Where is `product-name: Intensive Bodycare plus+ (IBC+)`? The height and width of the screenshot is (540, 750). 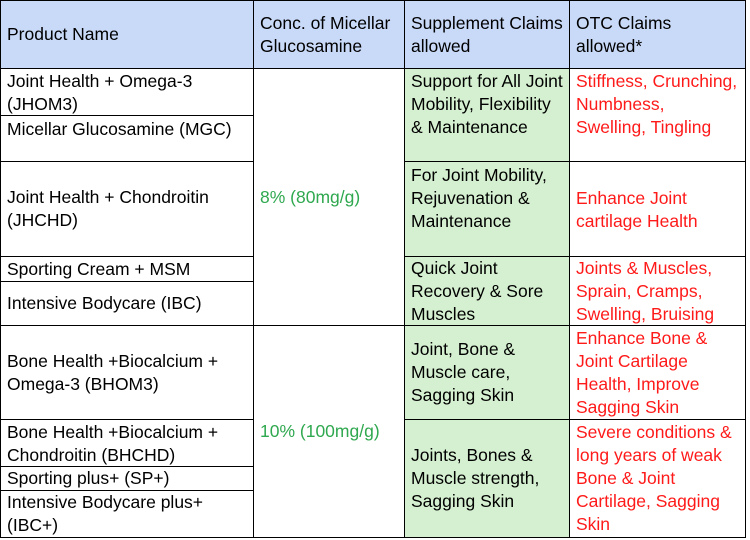 product-name: Intensive Bodycare plus+ (IBC+) is located at coordinates (105, 513).